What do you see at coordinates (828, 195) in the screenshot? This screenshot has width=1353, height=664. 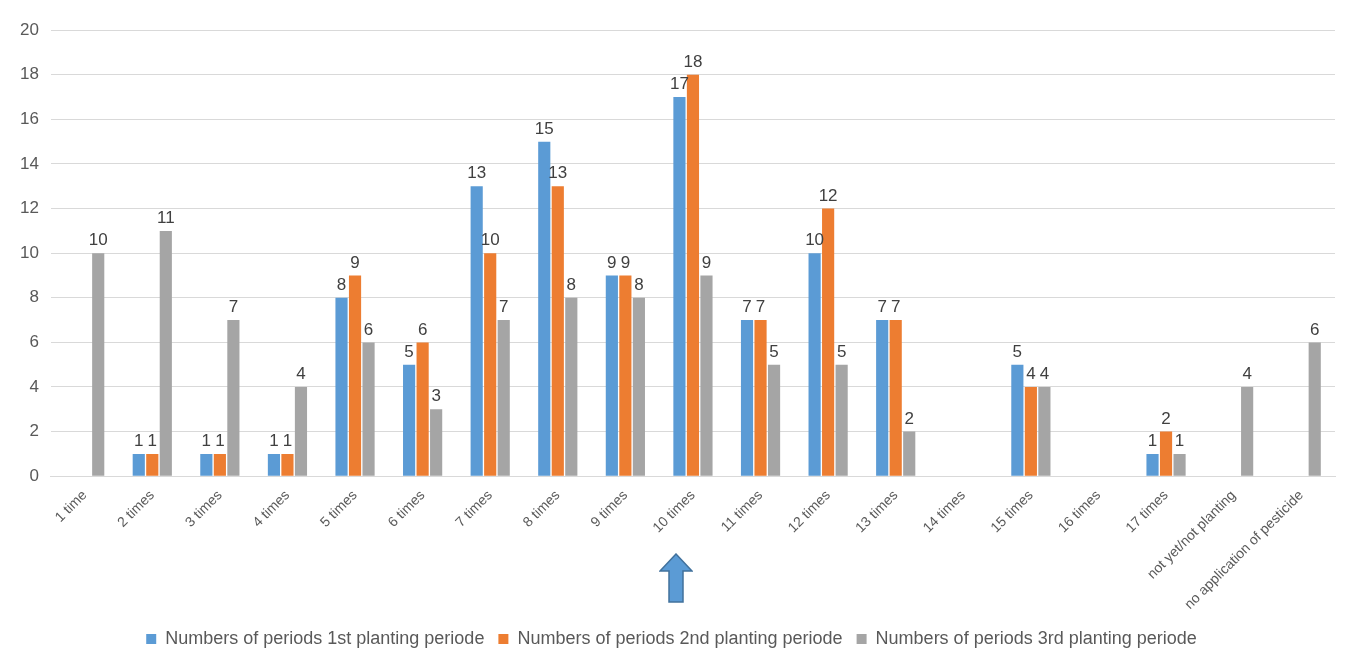 I see `data-label: 12` at bounding box center [828, 195].